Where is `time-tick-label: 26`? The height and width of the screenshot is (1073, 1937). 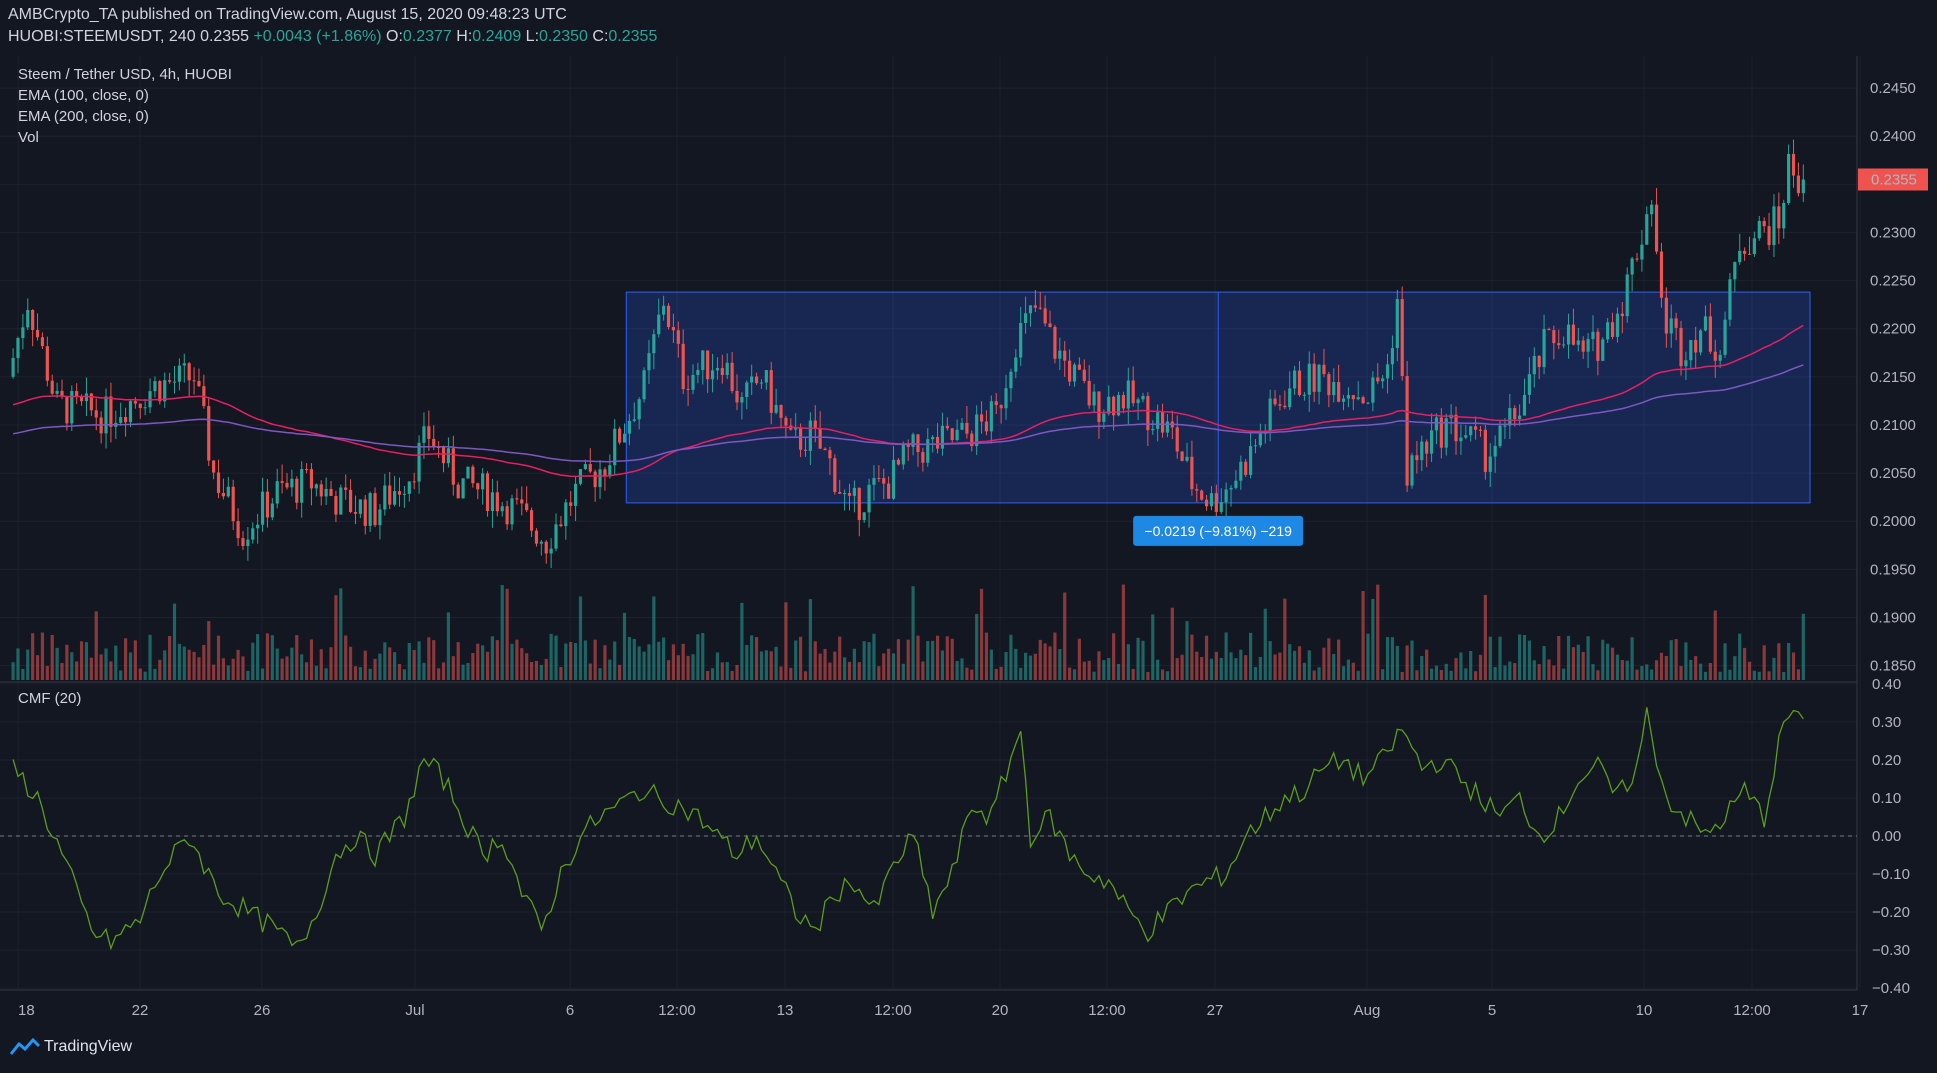 time-tick-label: 26 is located at coordinates (262, 1010).